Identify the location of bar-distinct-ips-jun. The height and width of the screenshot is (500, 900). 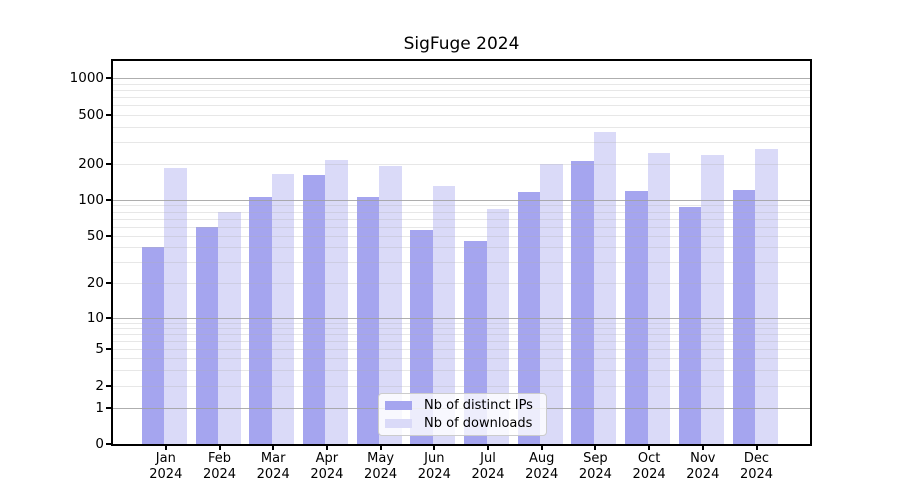
(421, 337).